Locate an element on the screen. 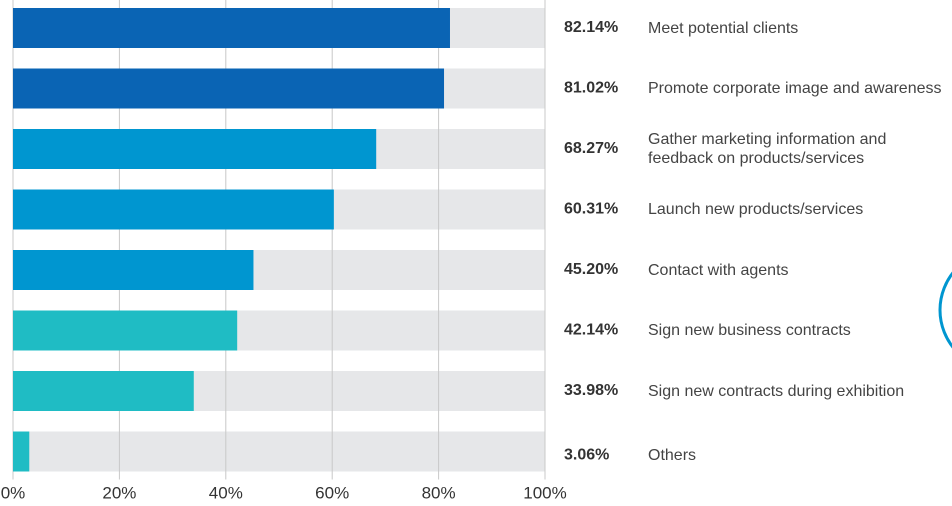  x-tick-label: 40% is located at coordinates (226, 492).